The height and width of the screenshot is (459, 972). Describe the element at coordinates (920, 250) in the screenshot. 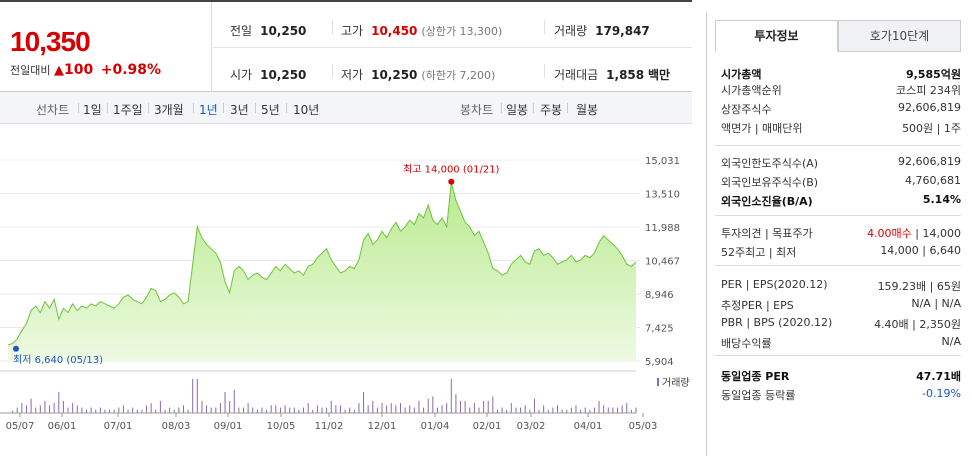

I see `info-row-value-text: 14,000 | 6,640` at that location.